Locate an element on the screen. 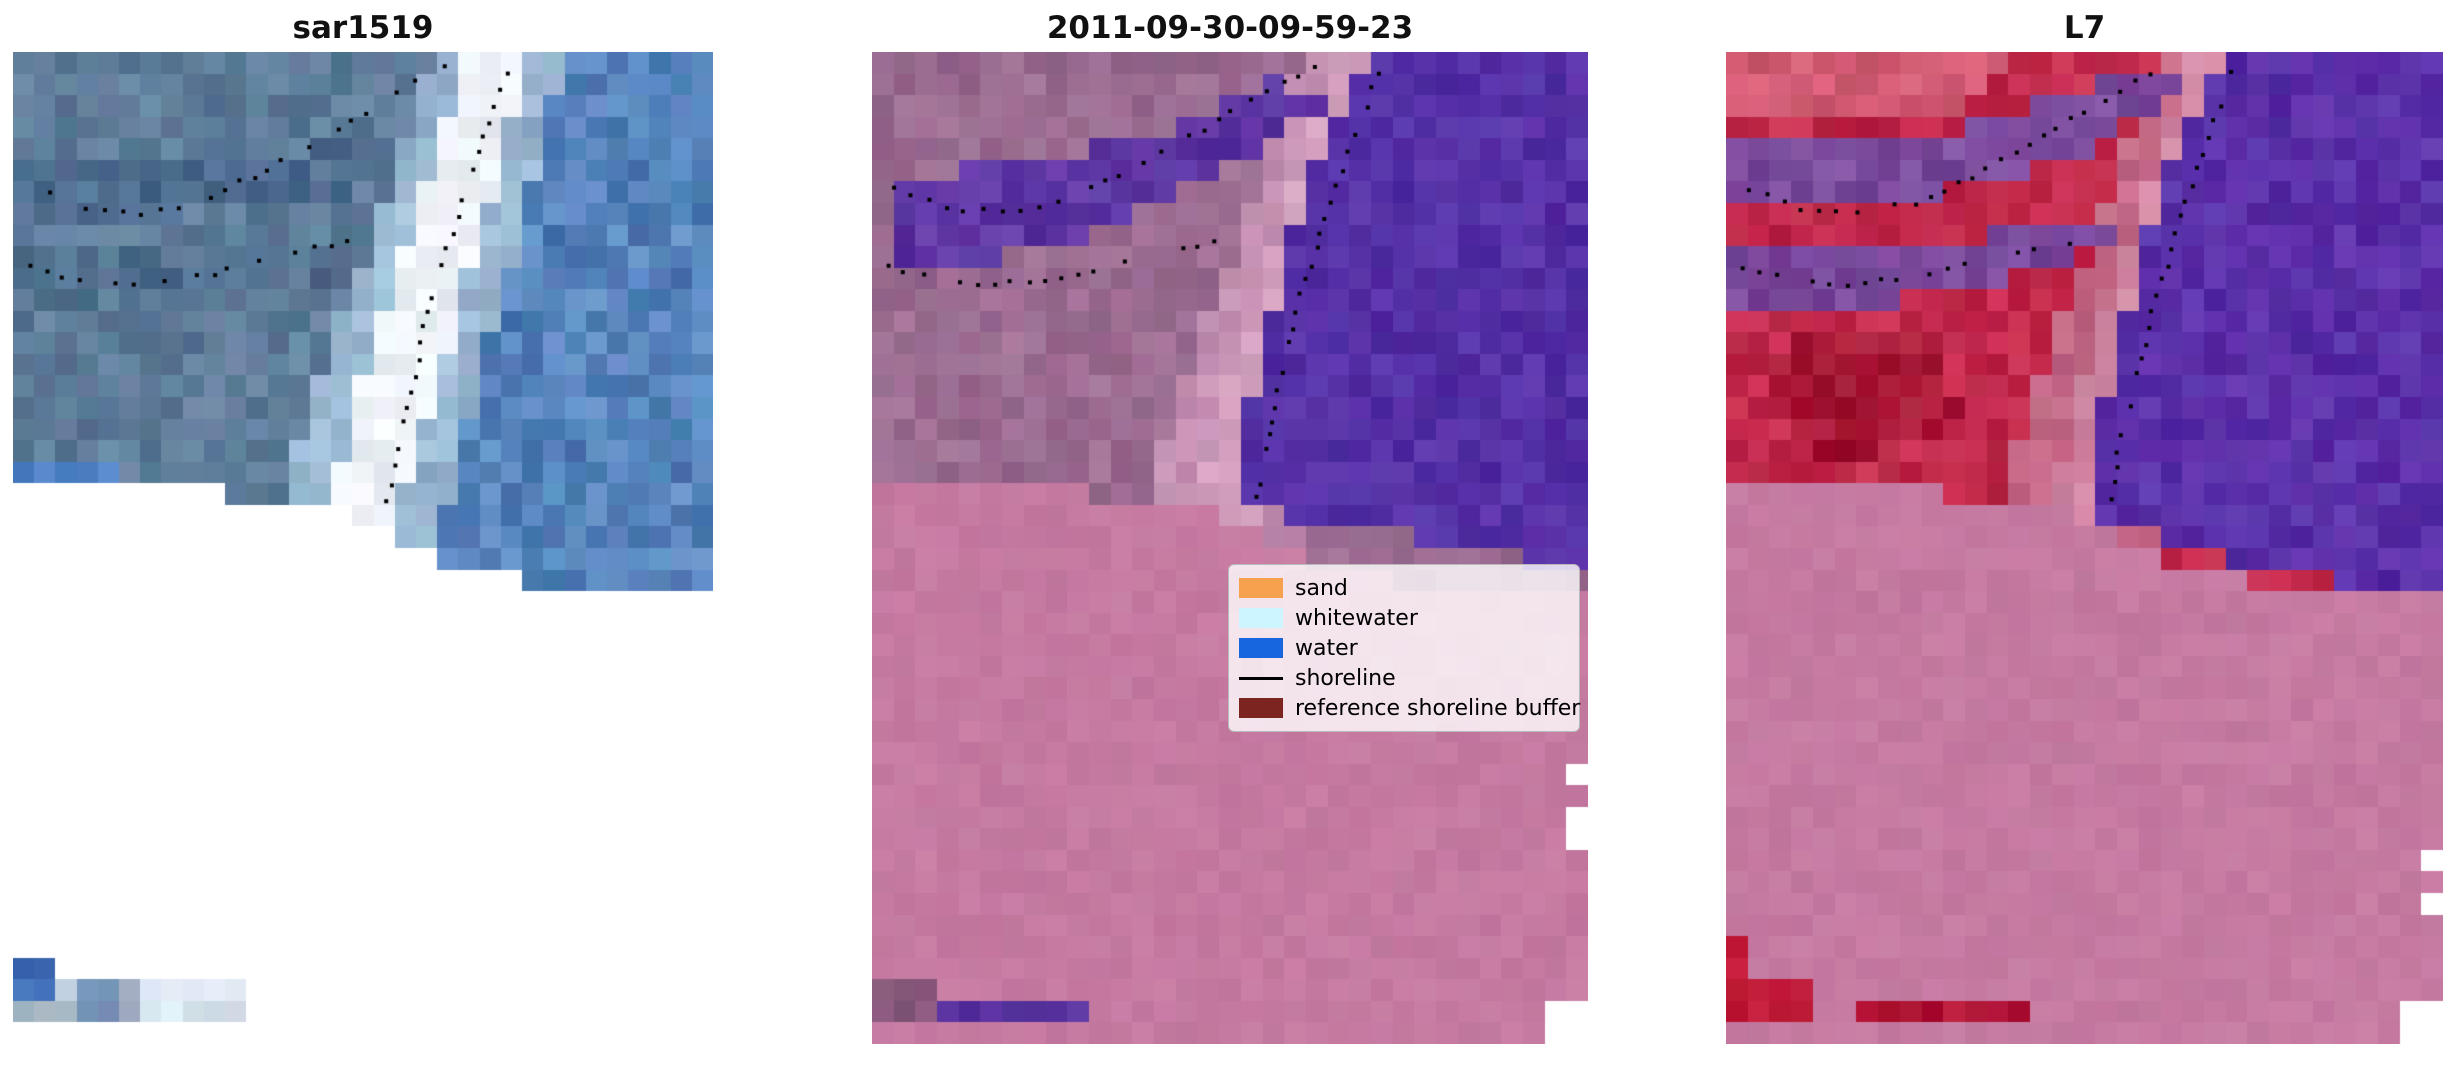 The image size is (2460, 1065). legend-label-whitewater: whitewater is located at coordinates (1356, 618).